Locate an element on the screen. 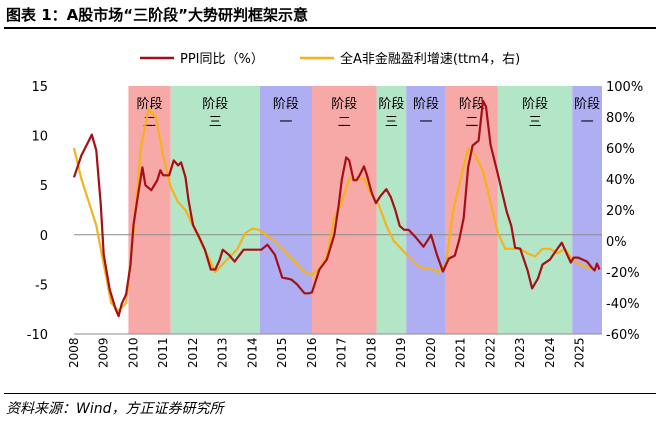 The width and height of the screenshot is (660, 427). right-tick-label: -40% is located at coordinates (623, 304).